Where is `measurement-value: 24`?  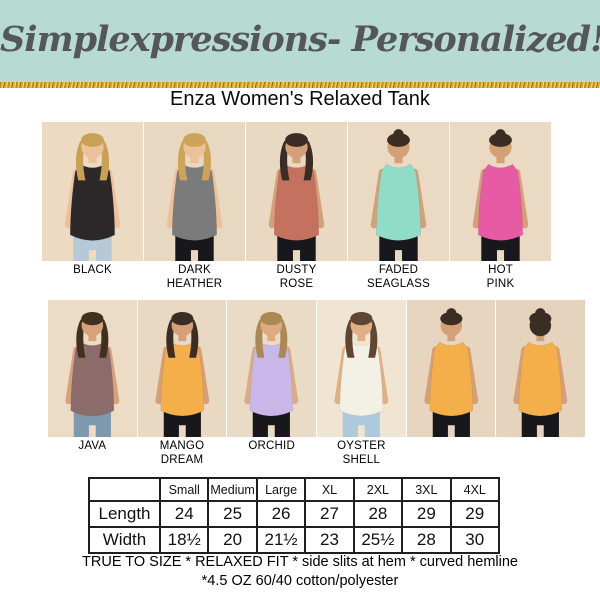
measurement-value: 24 is located at coordinates (184, 514).